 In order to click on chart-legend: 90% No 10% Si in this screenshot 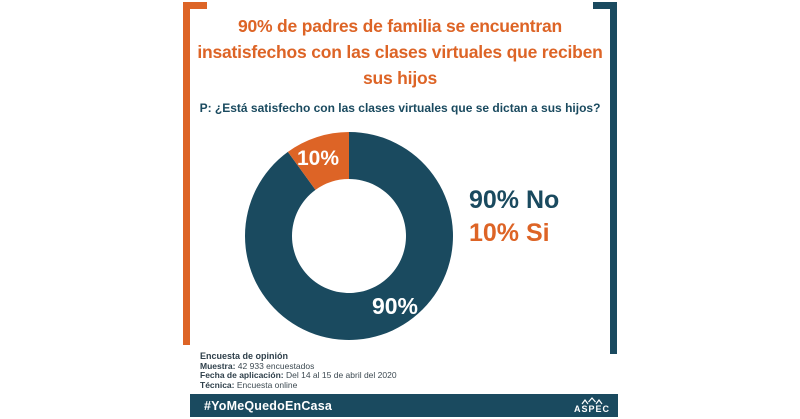, I will do `click(514, 217)`.